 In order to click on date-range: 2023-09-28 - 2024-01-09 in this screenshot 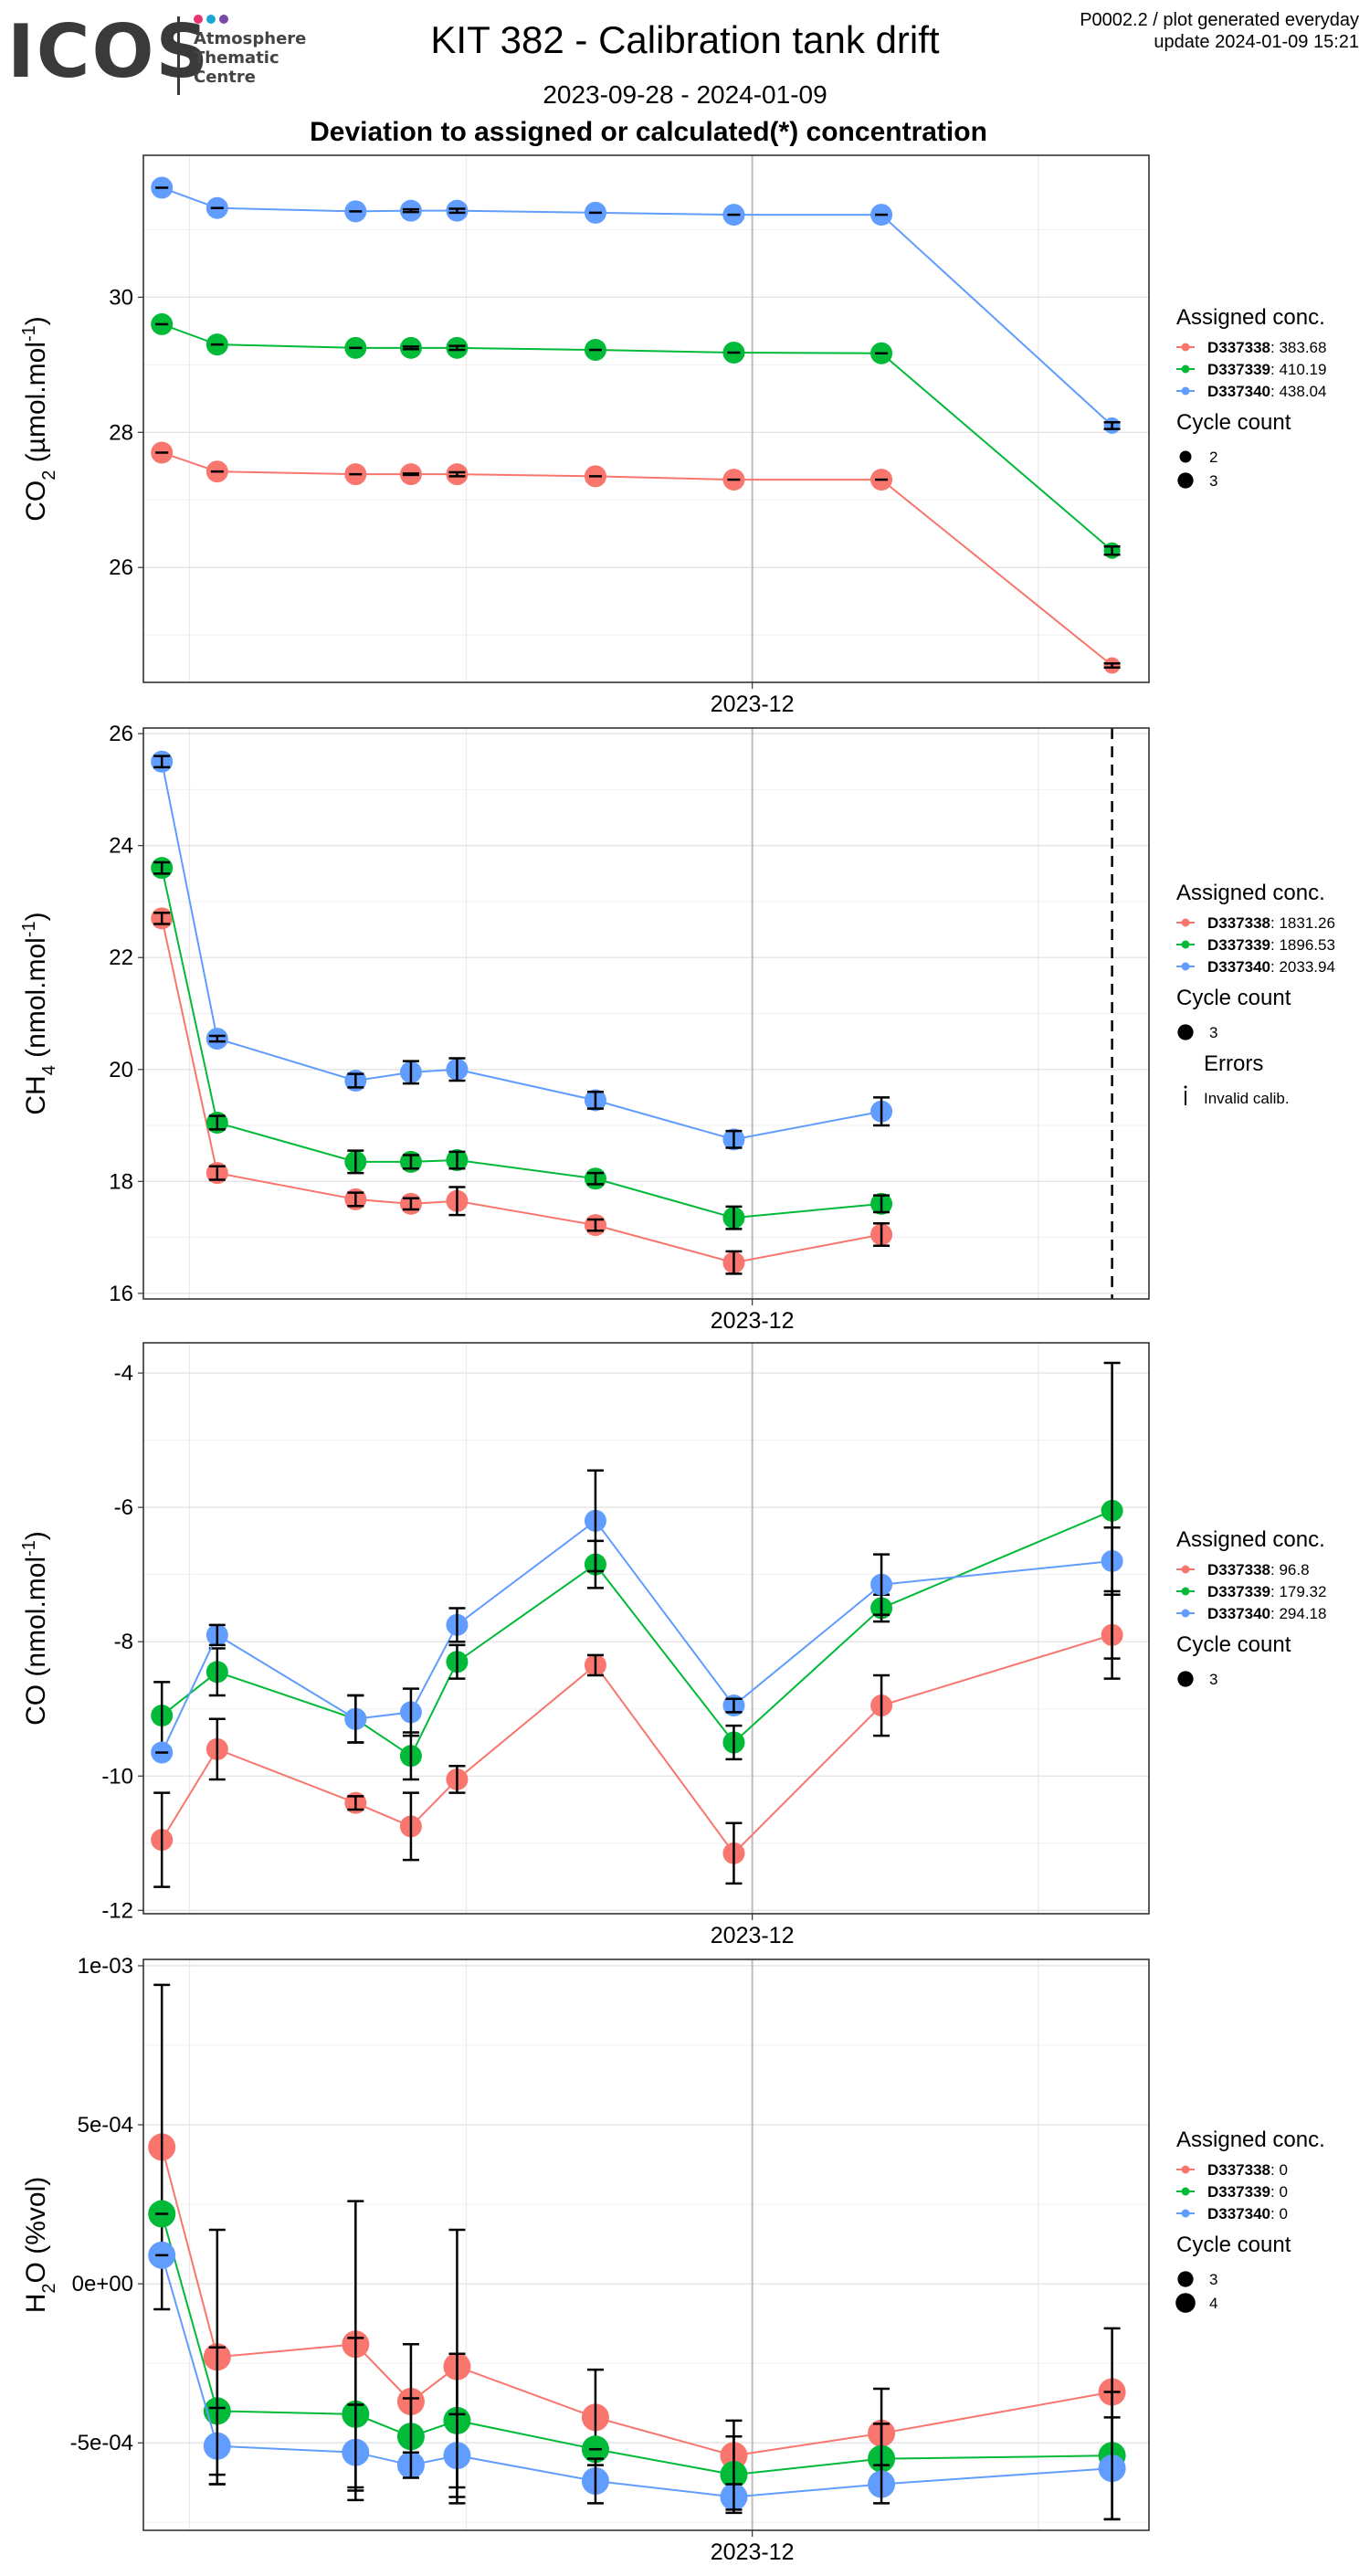, I will do `click(685, 95)`.